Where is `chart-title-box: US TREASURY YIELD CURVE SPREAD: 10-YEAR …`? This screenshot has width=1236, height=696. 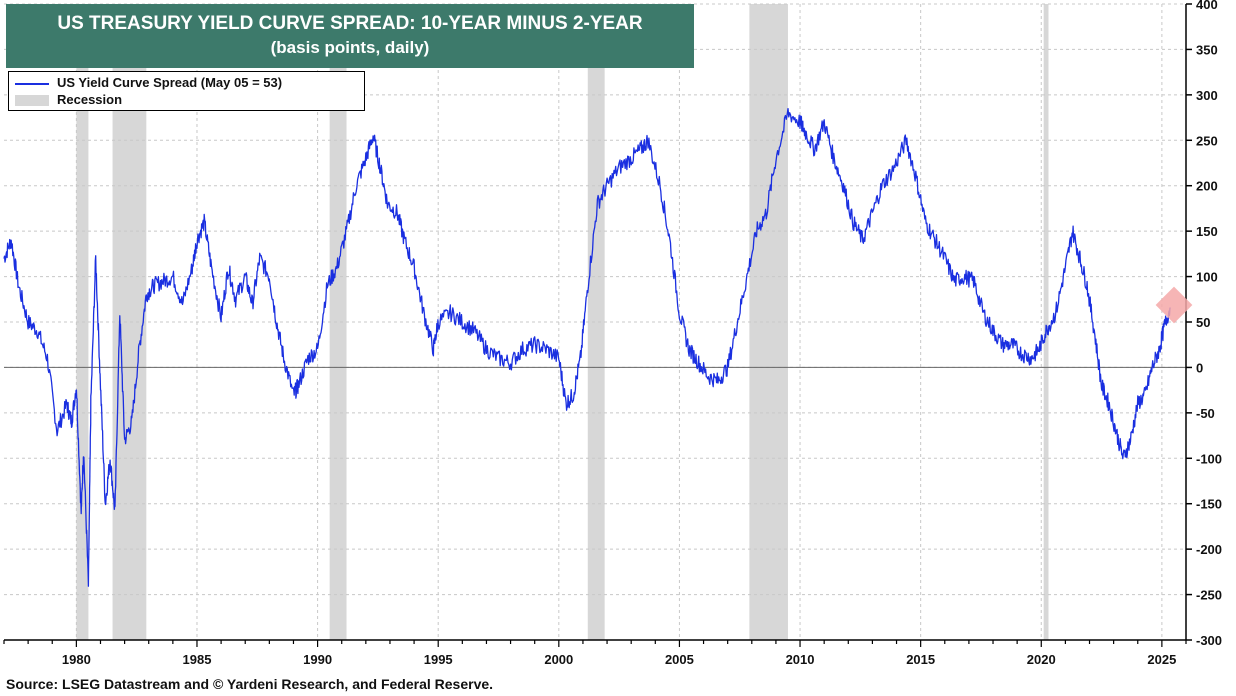 chart-title-box: US TREASURY YIELD CURVE SPREAD: 10-YEAR … is located at coordinates (350, 36).